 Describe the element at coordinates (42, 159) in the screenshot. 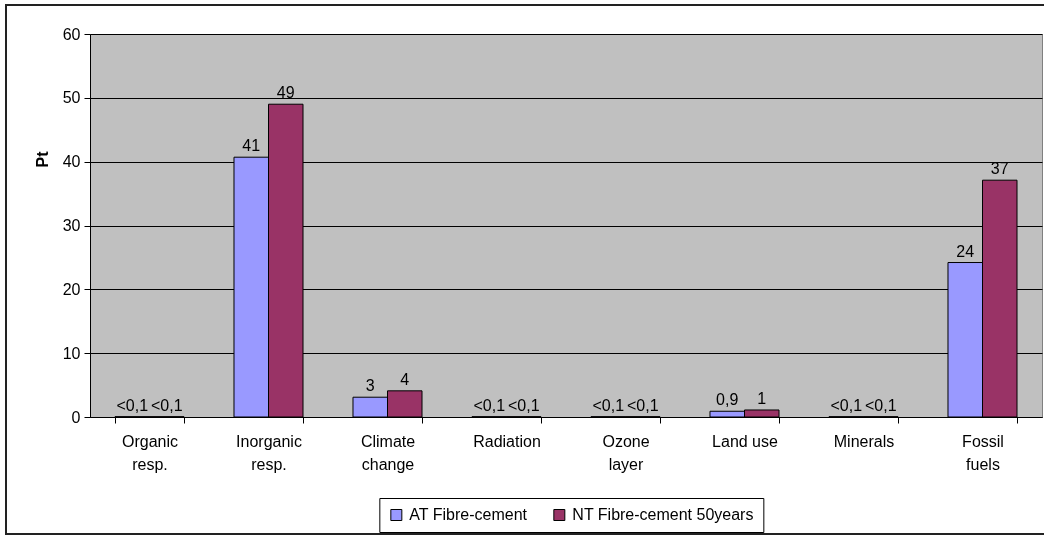

I see `y-axis-title: Pt` at that location.